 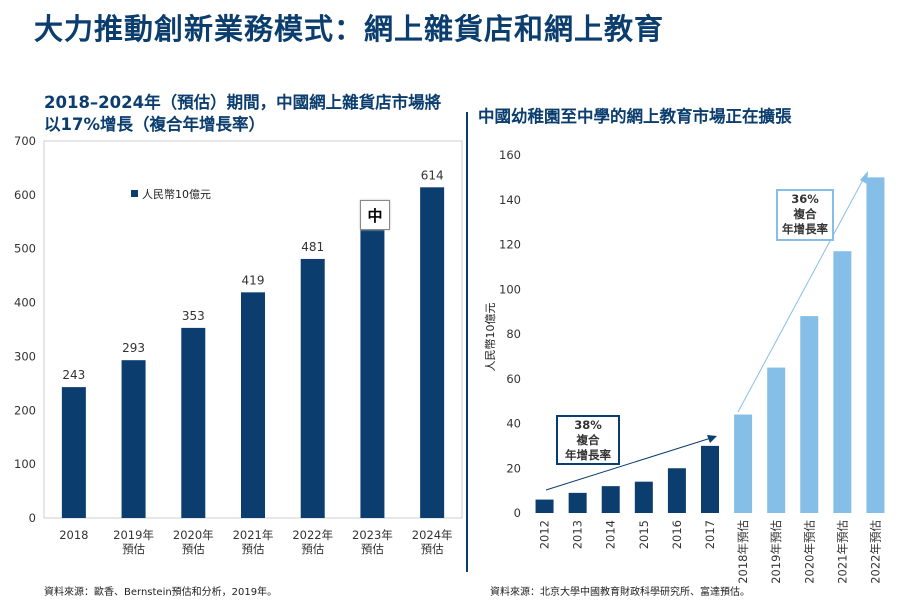 I want to click on y-tick-label: 200, so click(x=25, y=410).